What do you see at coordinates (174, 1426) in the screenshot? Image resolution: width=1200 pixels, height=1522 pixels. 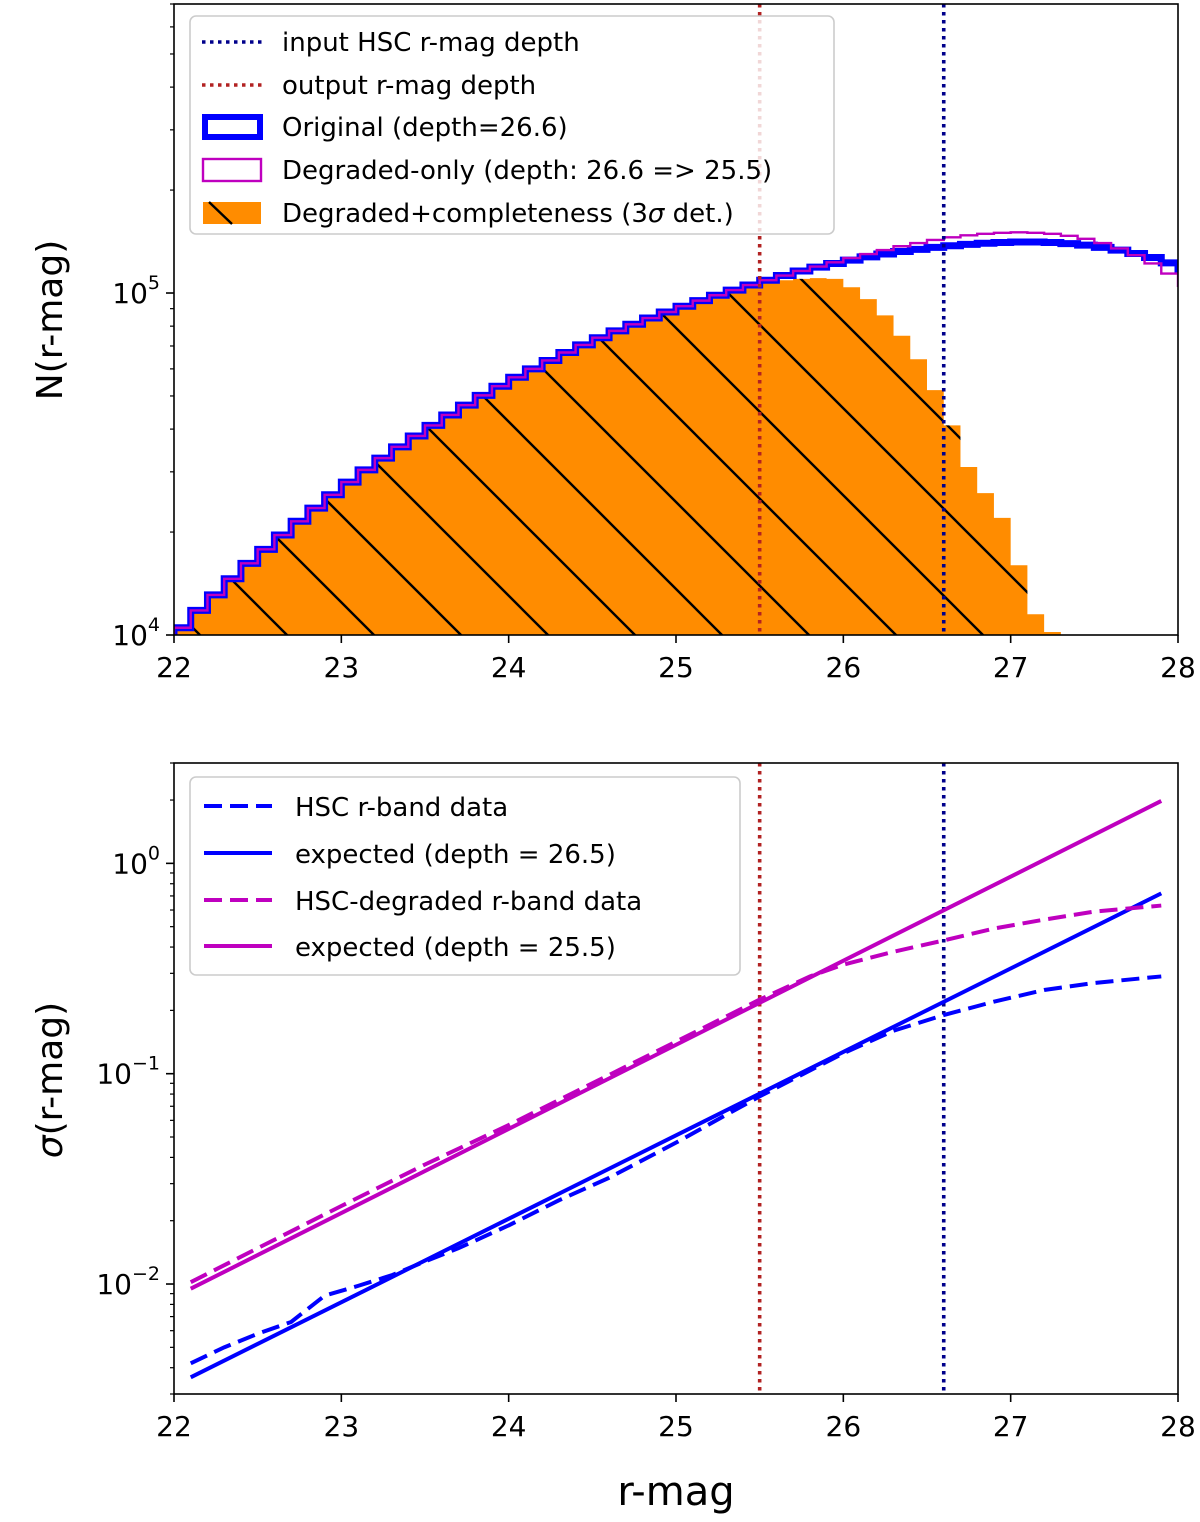 I see `error-x-tick-label: 22` at bounding box center [174, 1426].